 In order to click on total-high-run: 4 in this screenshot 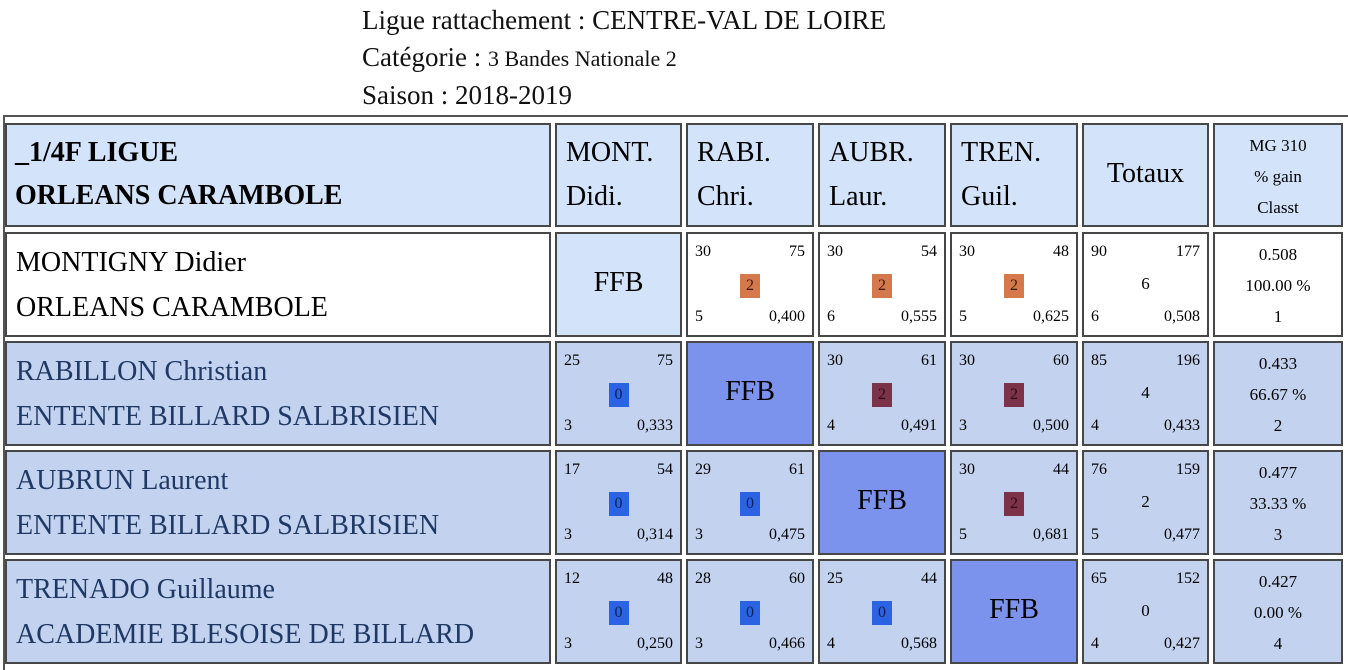, I will do `click(1095, 643)`.